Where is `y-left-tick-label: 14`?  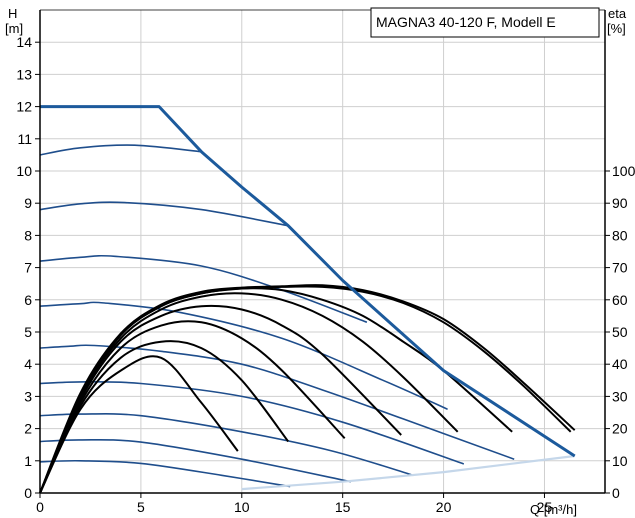
y-left-tick-label: 14 is located at coordinates (24, 42).